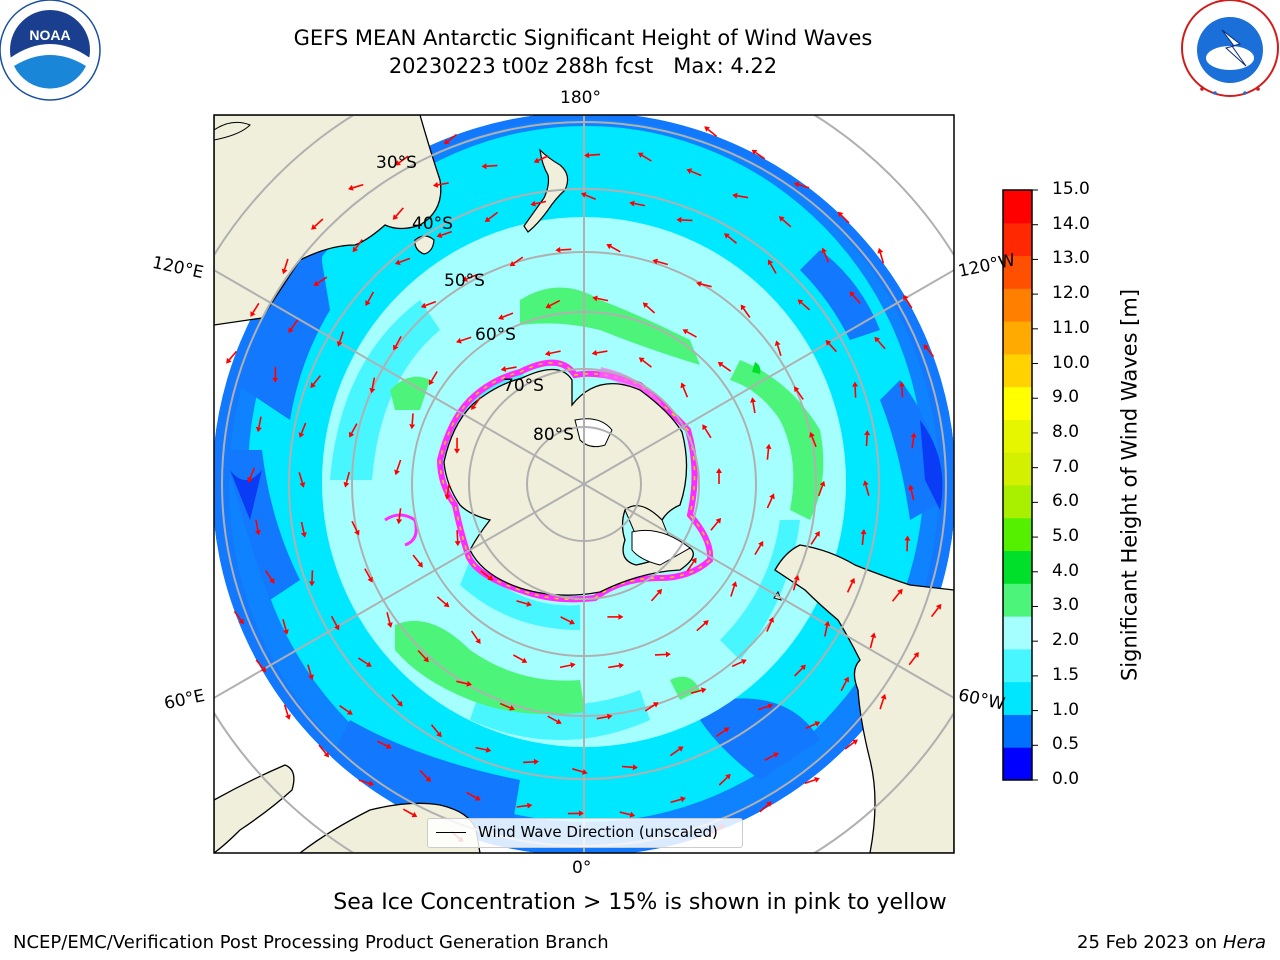 Image resolution: width=1280 pixels, height=960 pixels. What do you see at coordinates (1071, 293) in the screenshot?
I see `colorbar-tick-label: 12.0` at bounding box center [1071, 293].